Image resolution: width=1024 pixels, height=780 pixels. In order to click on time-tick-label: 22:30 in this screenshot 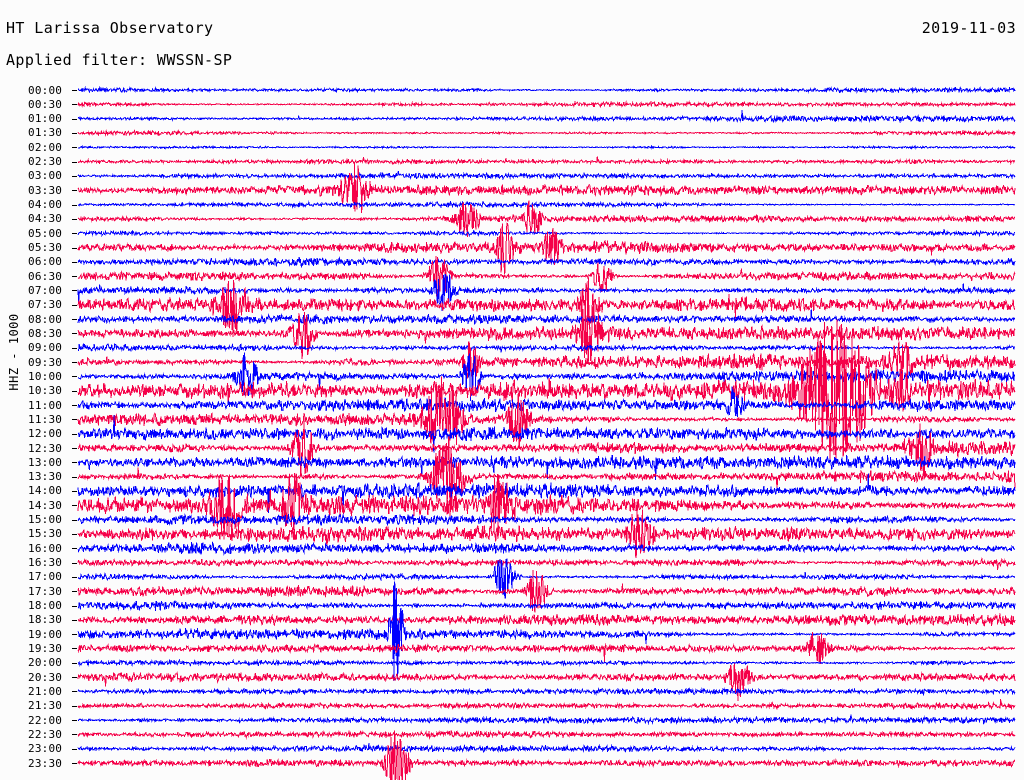, I will do `click(45, 734)`.